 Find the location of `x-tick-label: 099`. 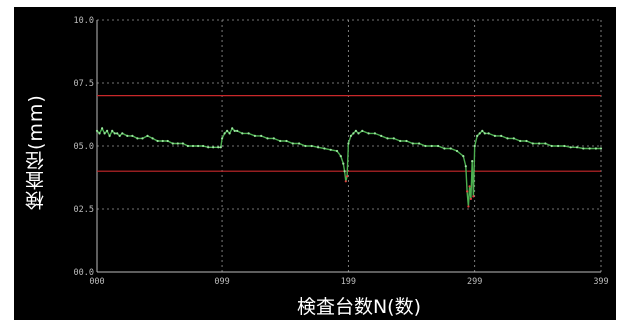

x-tick-label: 099 is located at coordinates (221, 282).